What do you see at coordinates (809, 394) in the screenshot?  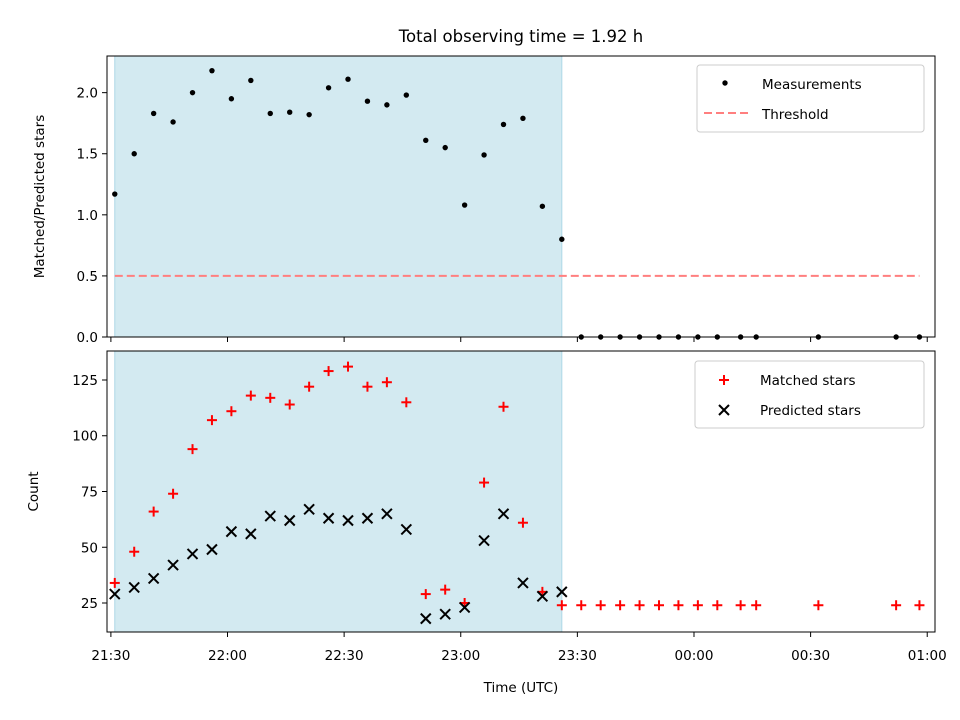 I see `bottom-legend: Matched stars Predicted stars` at bounding box center [809, 394].